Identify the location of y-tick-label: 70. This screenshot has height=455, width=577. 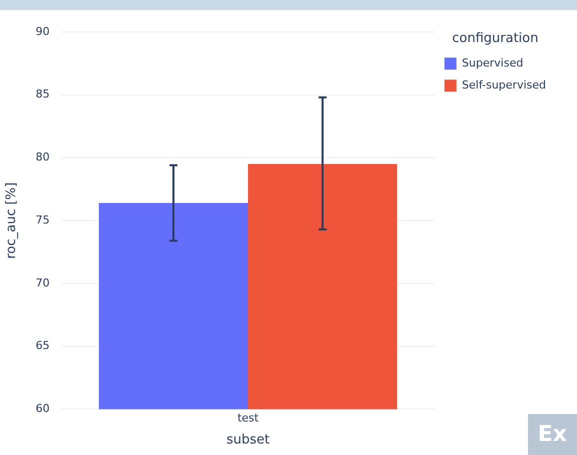
(43, 283).